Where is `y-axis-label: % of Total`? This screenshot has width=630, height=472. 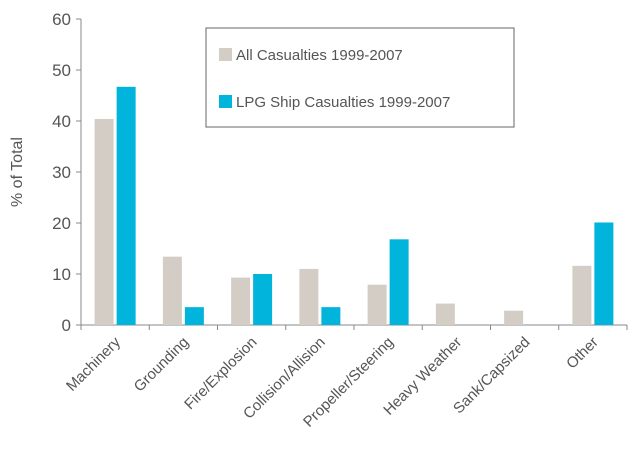
y-axis-label: % of Total is located at coordinates (17, 172).